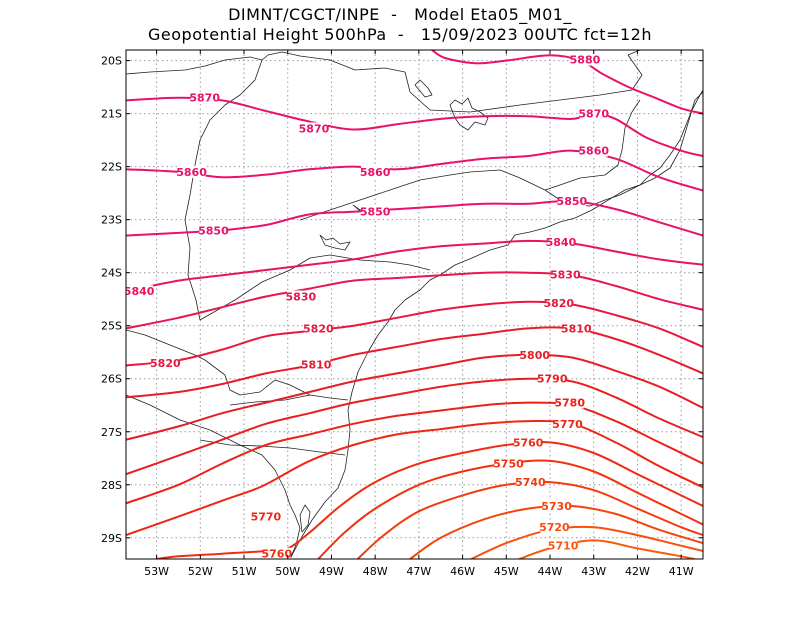  Describe the element at coordinates (593, 571) in the screenshot. I see `x-tick-label: 43W` at that location.